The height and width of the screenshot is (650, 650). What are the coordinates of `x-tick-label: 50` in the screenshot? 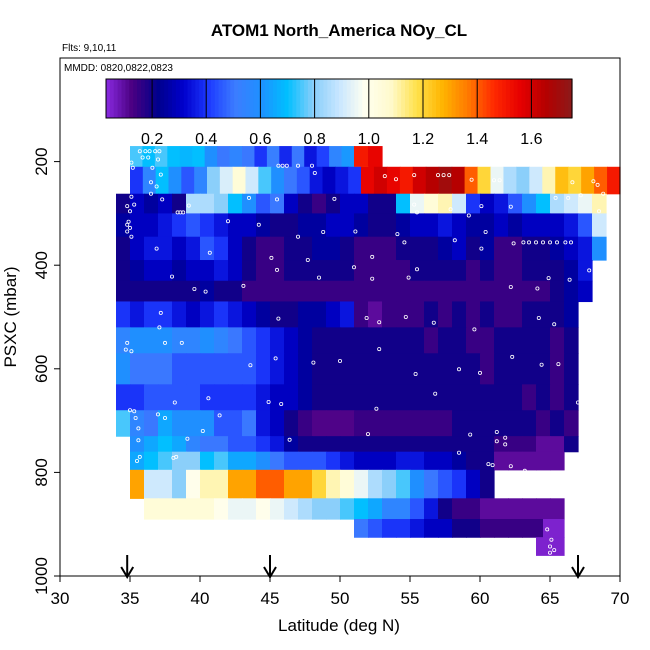 It's located at (340, 598).